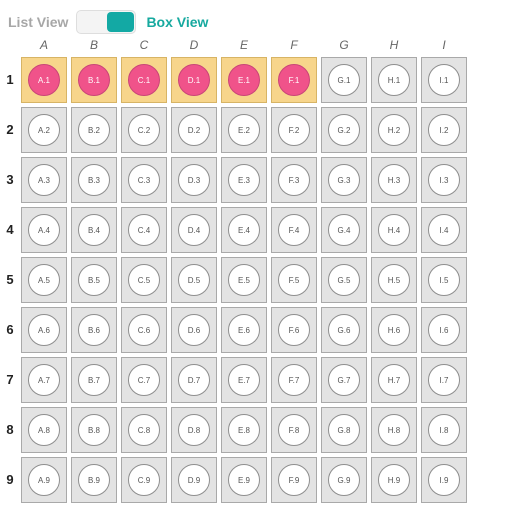  I want to click on plate-cell-f4: F.4, so click(294, 230).